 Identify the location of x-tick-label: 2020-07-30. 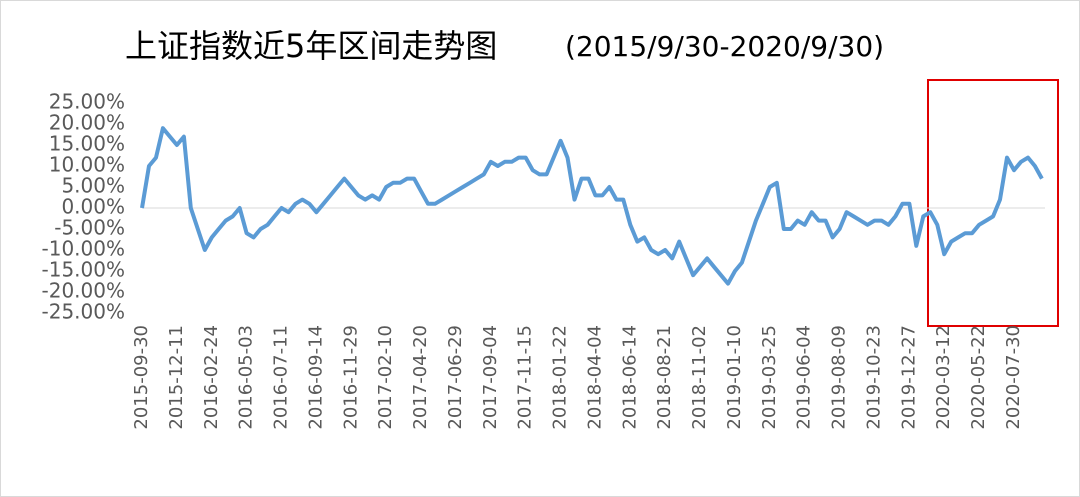
(1013, 377).